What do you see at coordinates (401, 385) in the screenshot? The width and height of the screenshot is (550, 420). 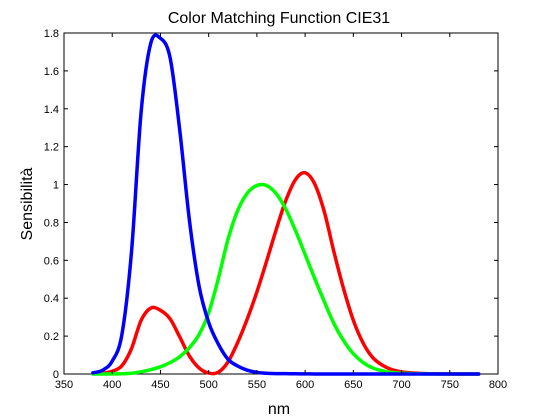 I see `x-tick-label: 700` at bounding box center [401, 385].